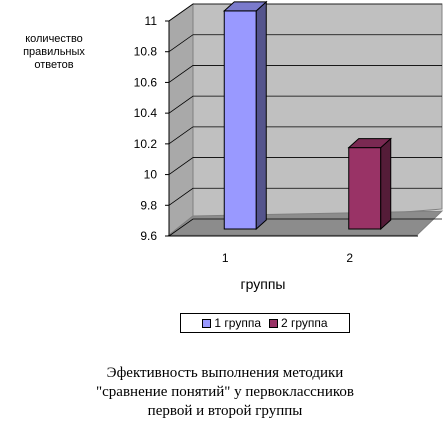 This screenshot has width=447, height=433. I want to click on y-tick-label: 9.6, so click(148, 236).